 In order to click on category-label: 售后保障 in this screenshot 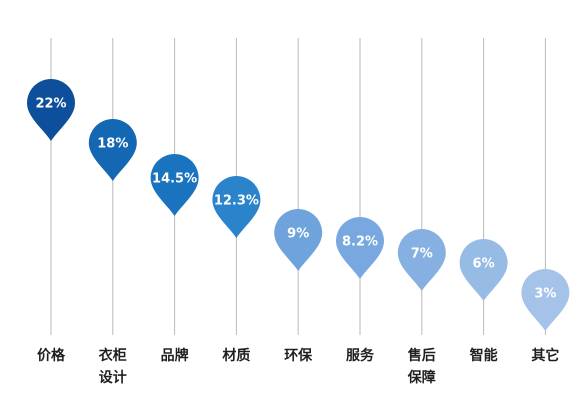, I will do `click(421, 366)`.